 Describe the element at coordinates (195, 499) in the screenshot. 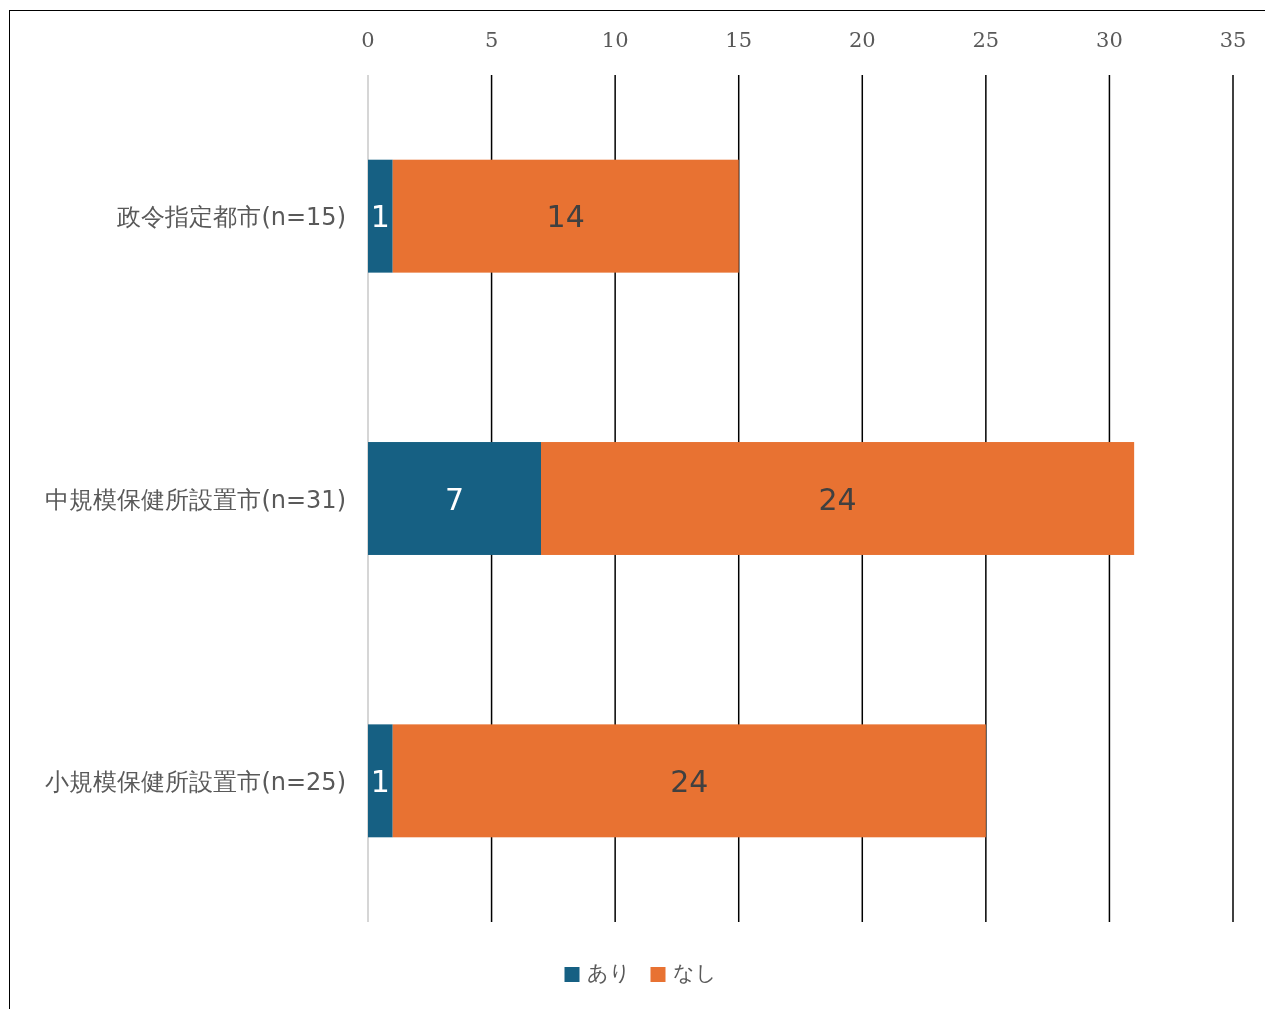

I see `y-tick-label: 中規模保健所設置市(n=31)` at that location.